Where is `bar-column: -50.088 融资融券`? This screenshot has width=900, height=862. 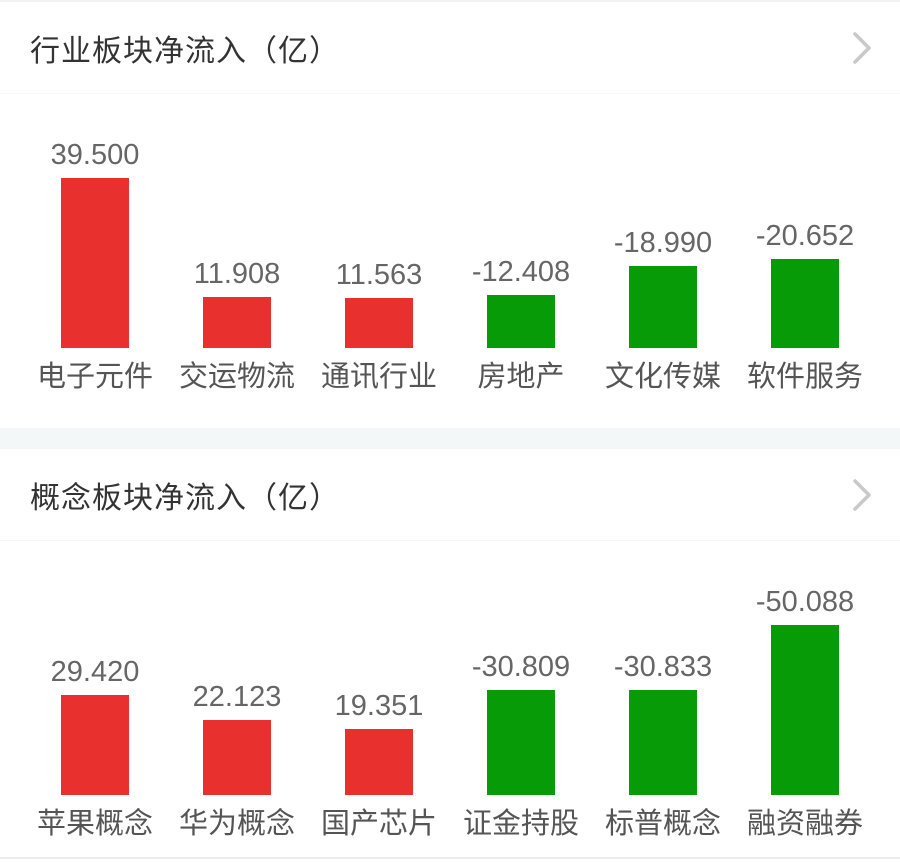
bar-column: -50.088 融资融券 is located at coordinates (805, 714).